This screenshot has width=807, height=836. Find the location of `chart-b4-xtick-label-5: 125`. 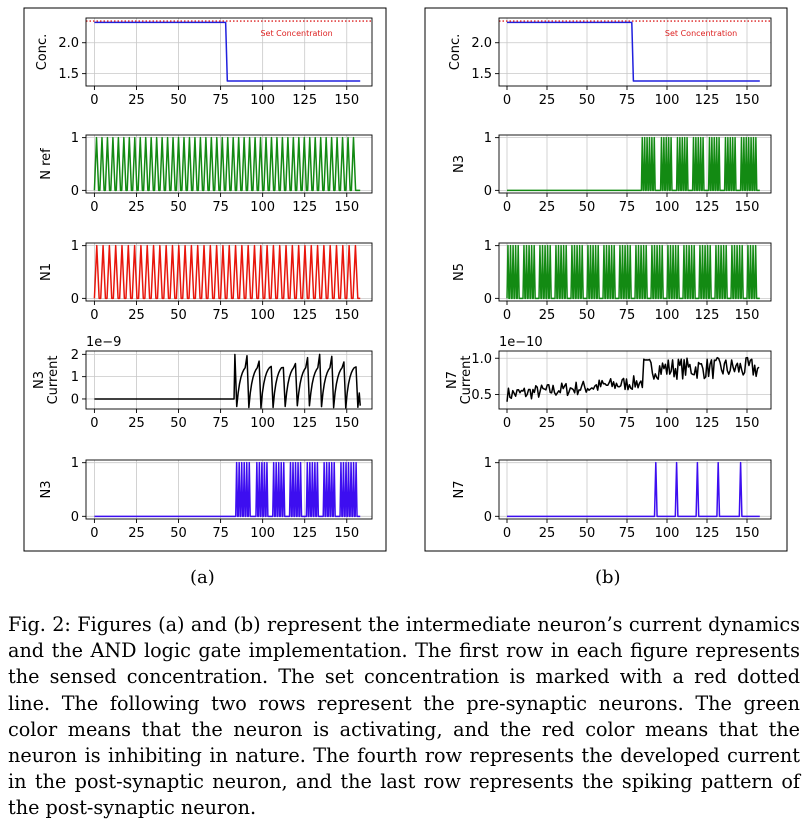

chart-b4-xtick-label-5: 125 is located at coordinates (707, 423).